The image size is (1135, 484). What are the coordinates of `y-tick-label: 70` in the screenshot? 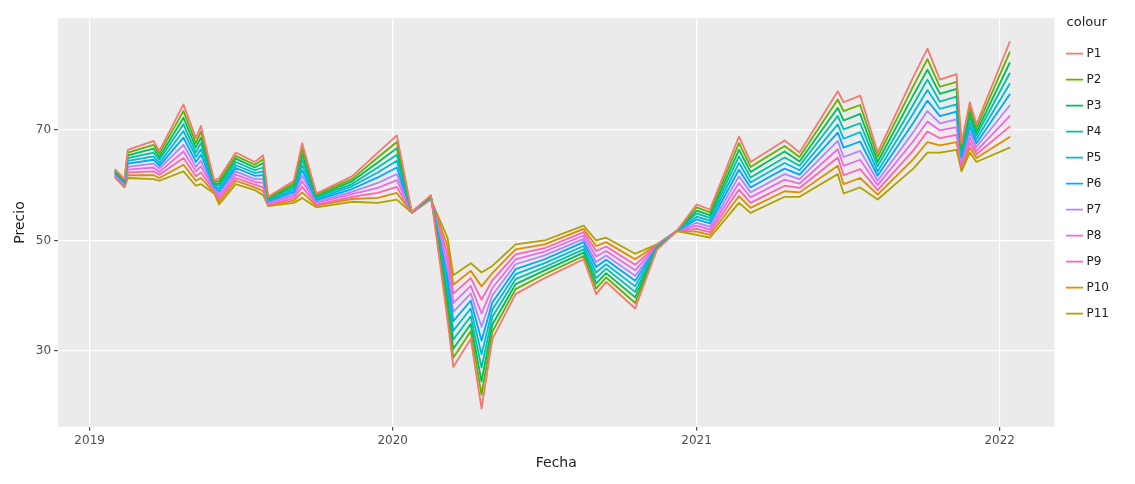 It's located at (43, 129).